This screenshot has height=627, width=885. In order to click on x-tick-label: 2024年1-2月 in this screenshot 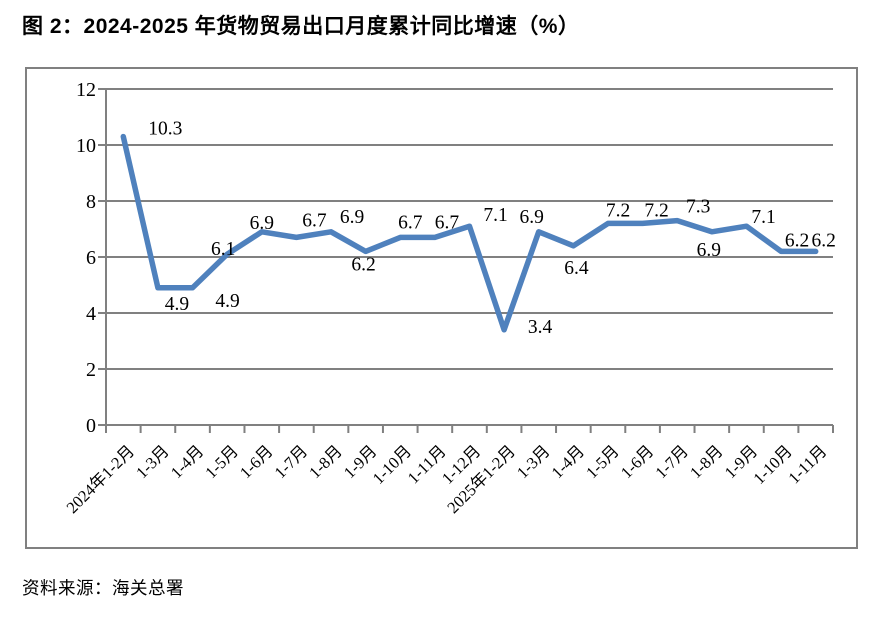, I will do `click(100, 479)`.